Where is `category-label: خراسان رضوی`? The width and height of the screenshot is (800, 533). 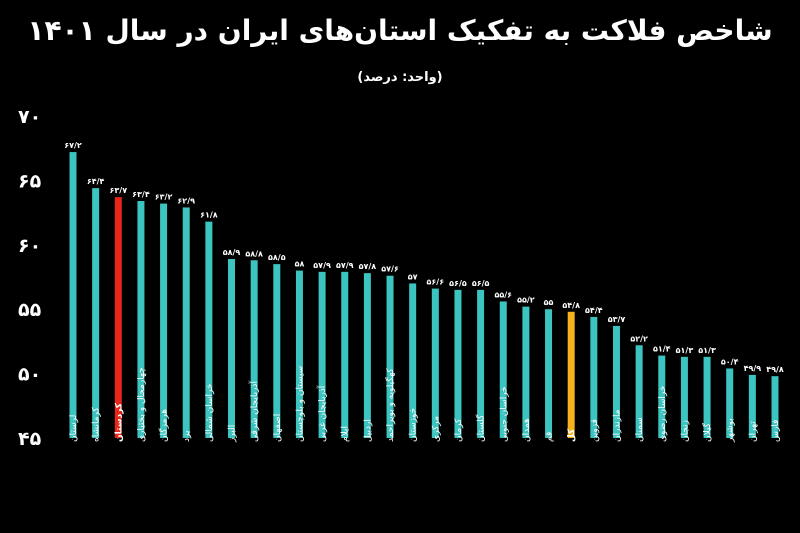
category-label: خراسان رضوی is located at coordinates (663, 414).